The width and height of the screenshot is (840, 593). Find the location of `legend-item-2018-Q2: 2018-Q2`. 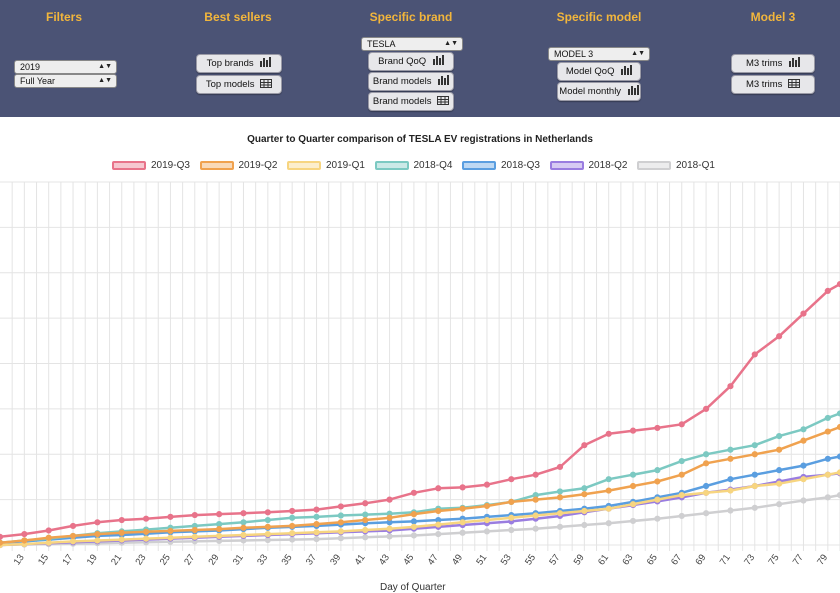

legend-item-2018-Q2: 2018-Q2 is located at coordinates (588, 165).